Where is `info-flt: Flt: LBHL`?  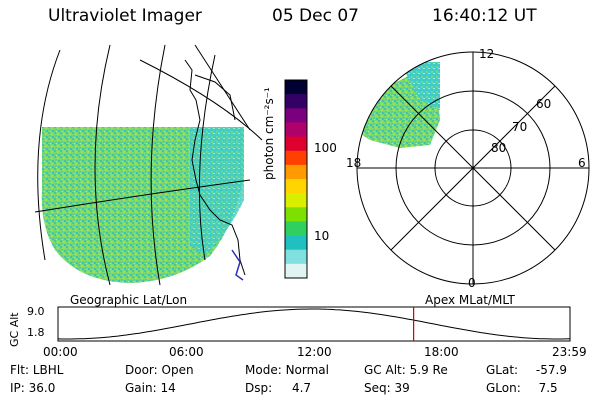
info-flt: Flt: LBHL is located at coordinates (36, 370).